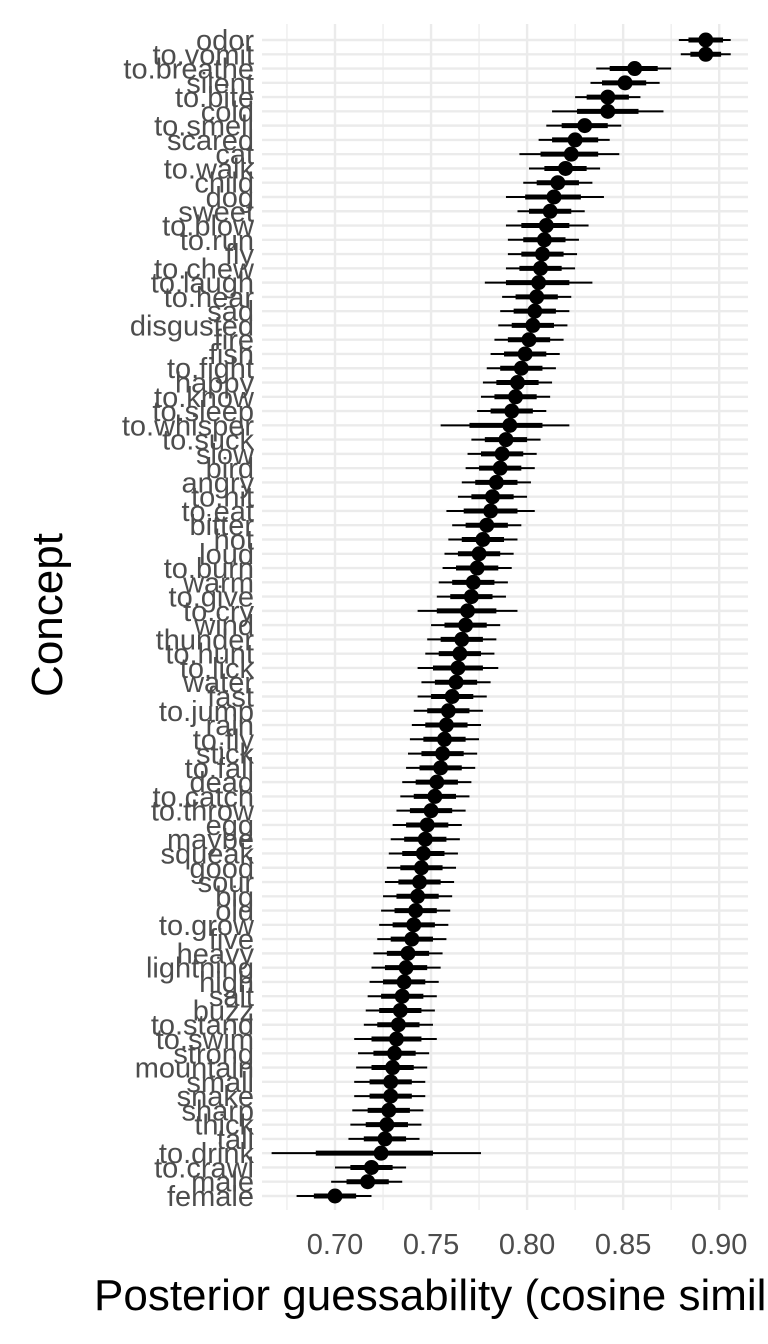  I want to click on y-tick-label: sweet, so click(216, 212).